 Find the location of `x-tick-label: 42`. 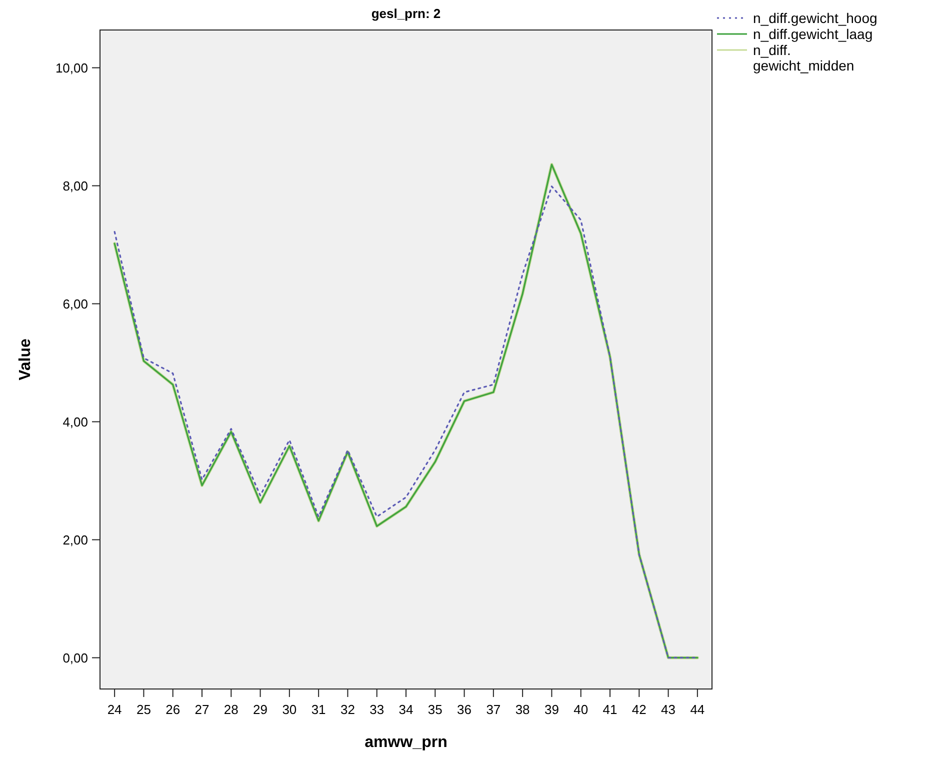

x-tick-label: 42 is located at coordinates (639, 709).